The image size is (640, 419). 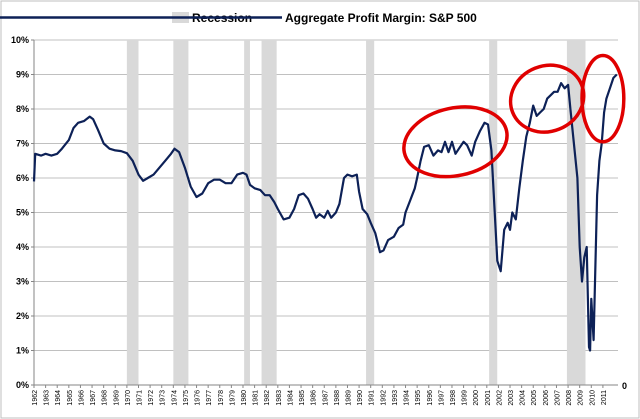 I want to click on x-tick-label: 1977, so click(x=209, y=398).